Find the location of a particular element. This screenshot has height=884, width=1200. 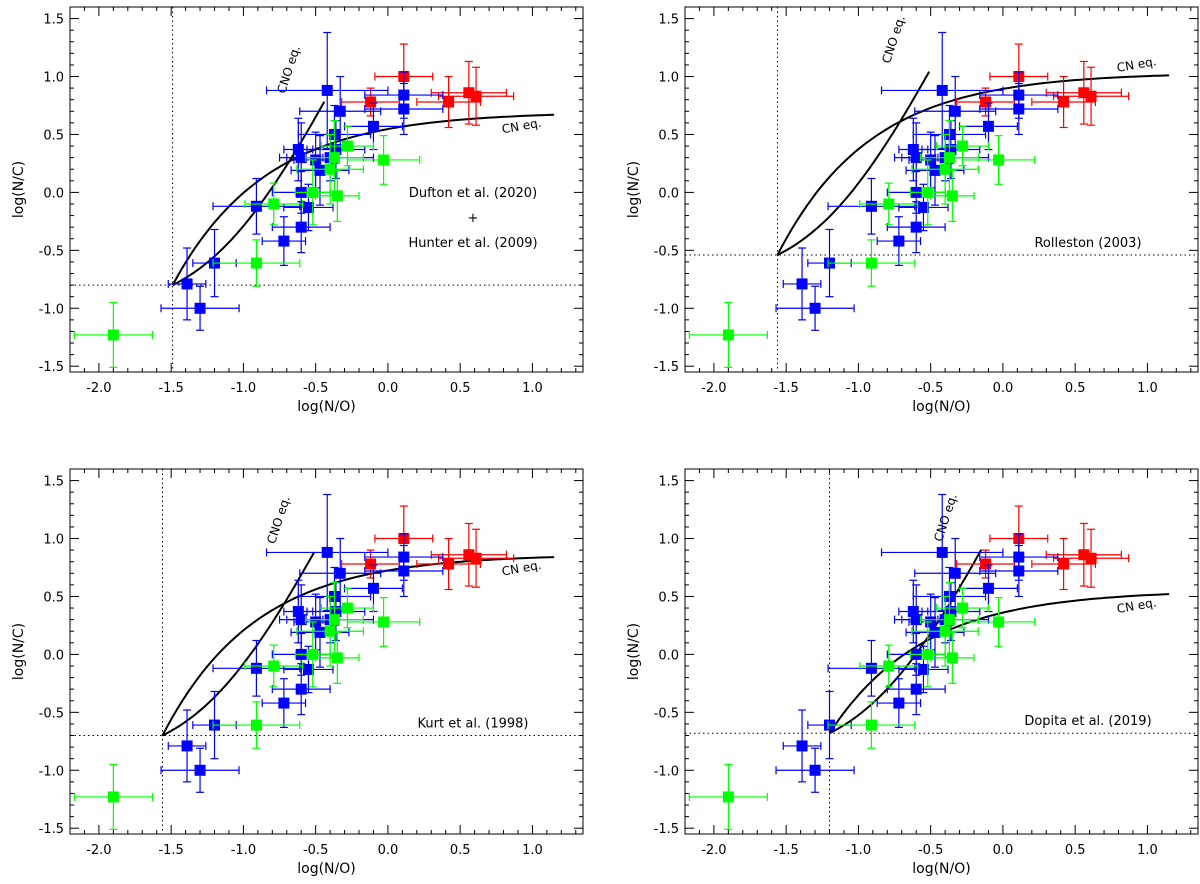

y-tick-label: -1.0 is located at coordinates (666, 309).